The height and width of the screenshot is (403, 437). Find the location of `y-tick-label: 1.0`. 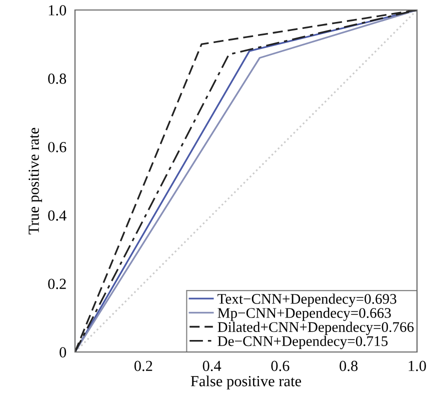

y-tick-label: 1.0 is located at coordinates (57, 10).